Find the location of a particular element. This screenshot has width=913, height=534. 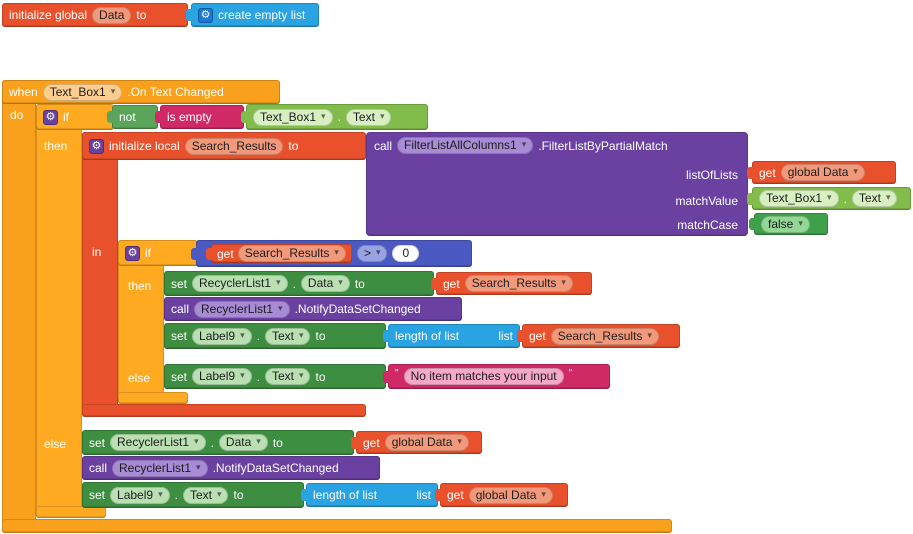

mutator-gear-icon: ⚙ is located at coordinates (205, 15).